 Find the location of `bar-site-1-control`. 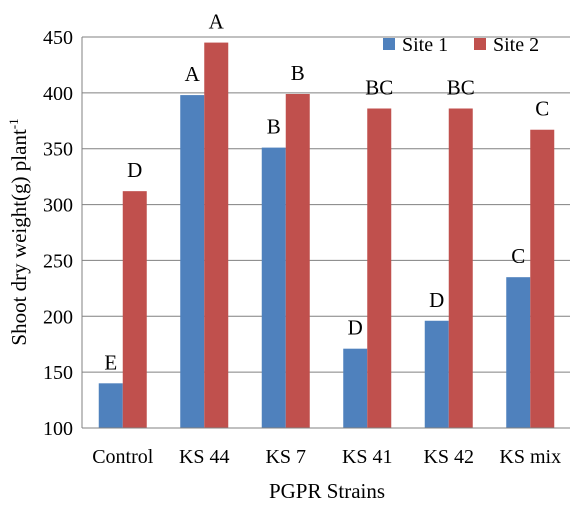

bar-site-1-control is located at coordinates (110, 405).